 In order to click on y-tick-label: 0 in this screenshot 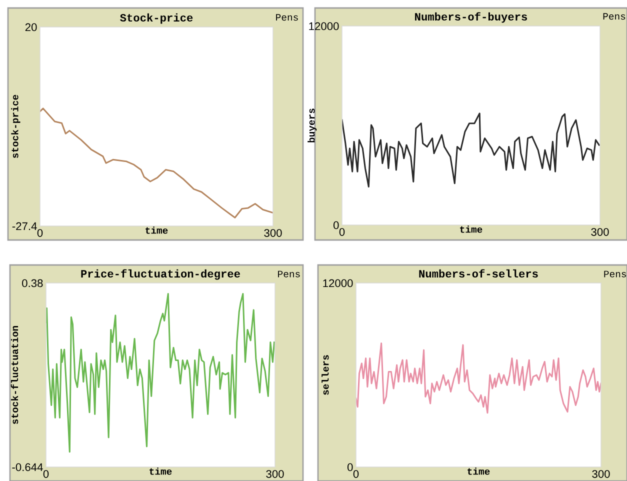, I will do `click(336, 225)`.